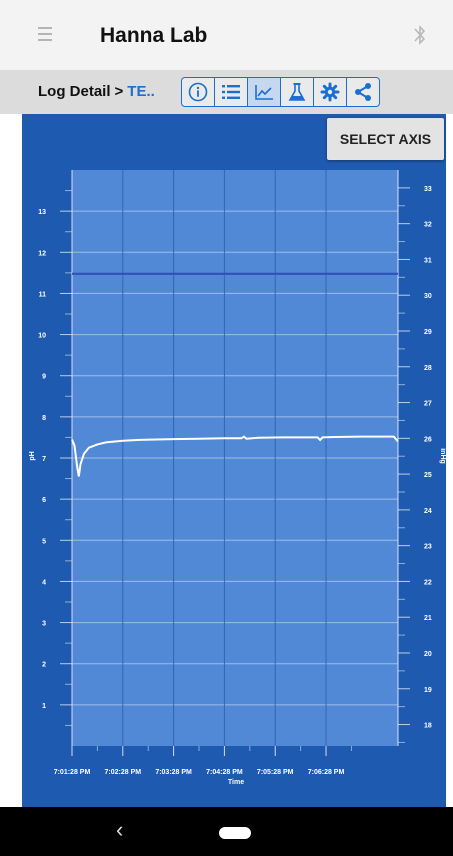 This screenshot has width=453, height=856. Describe the element at coordinates (173, 772) in the screenshot. I see `x-tick-label: 7:03:28 PM` at that location.